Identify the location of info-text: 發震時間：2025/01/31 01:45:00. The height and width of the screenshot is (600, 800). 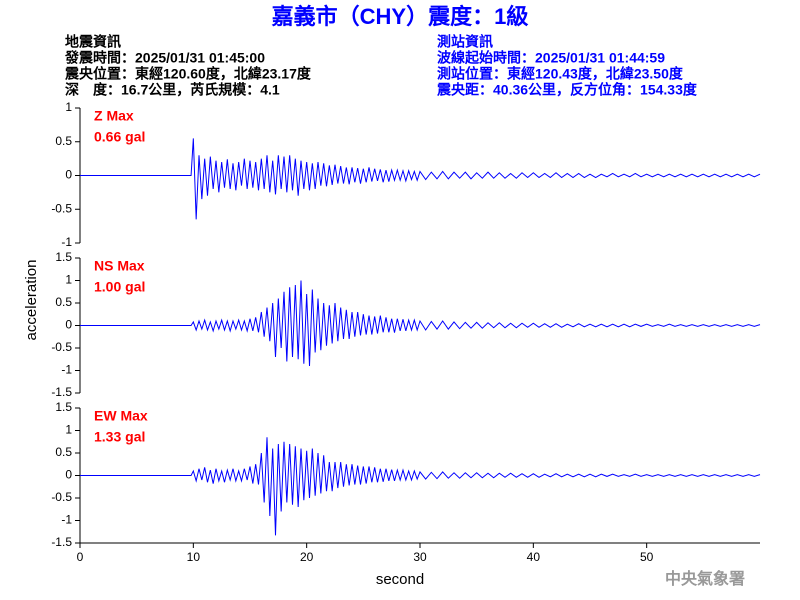
(164, 58).